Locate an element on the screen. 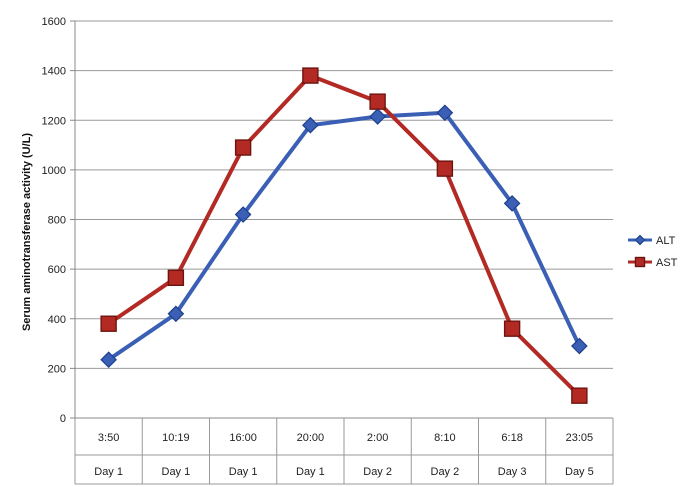  y-tick-label: 1200 is located at coordinates (54, 121).